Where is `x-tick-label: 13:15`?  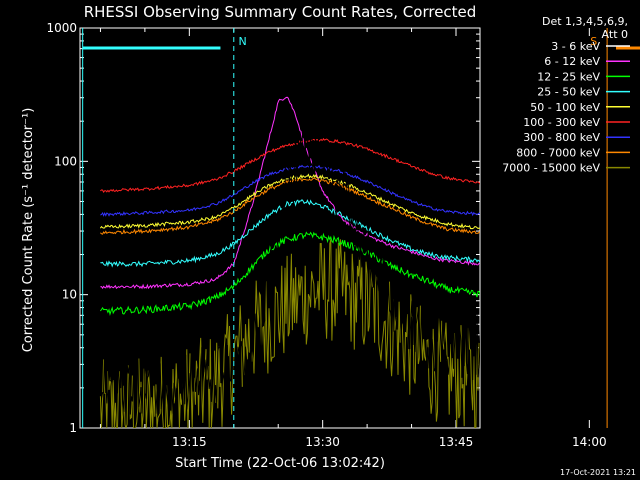 x-tick-label: 13:15 is located at coordinates (189, 442).